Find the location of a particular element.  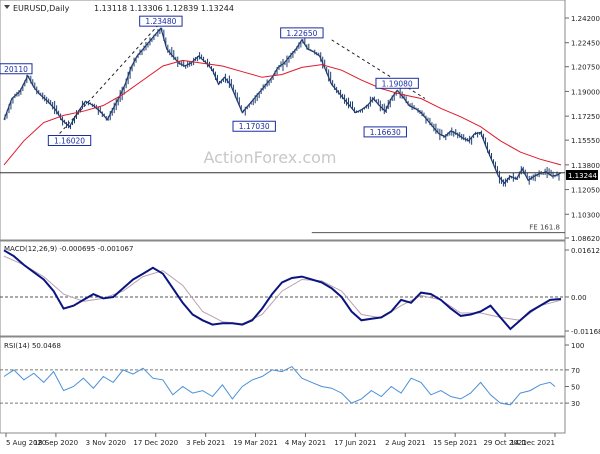

price-annotation: 1.22650 is located at coordinates (302, 33).